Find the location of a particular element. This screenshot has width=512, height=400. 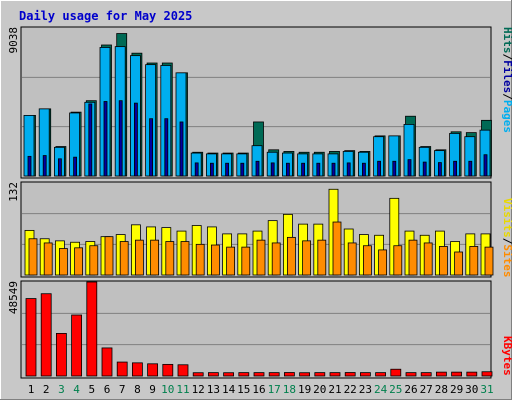

day-label: 20 is located at coordinates (319, 389).